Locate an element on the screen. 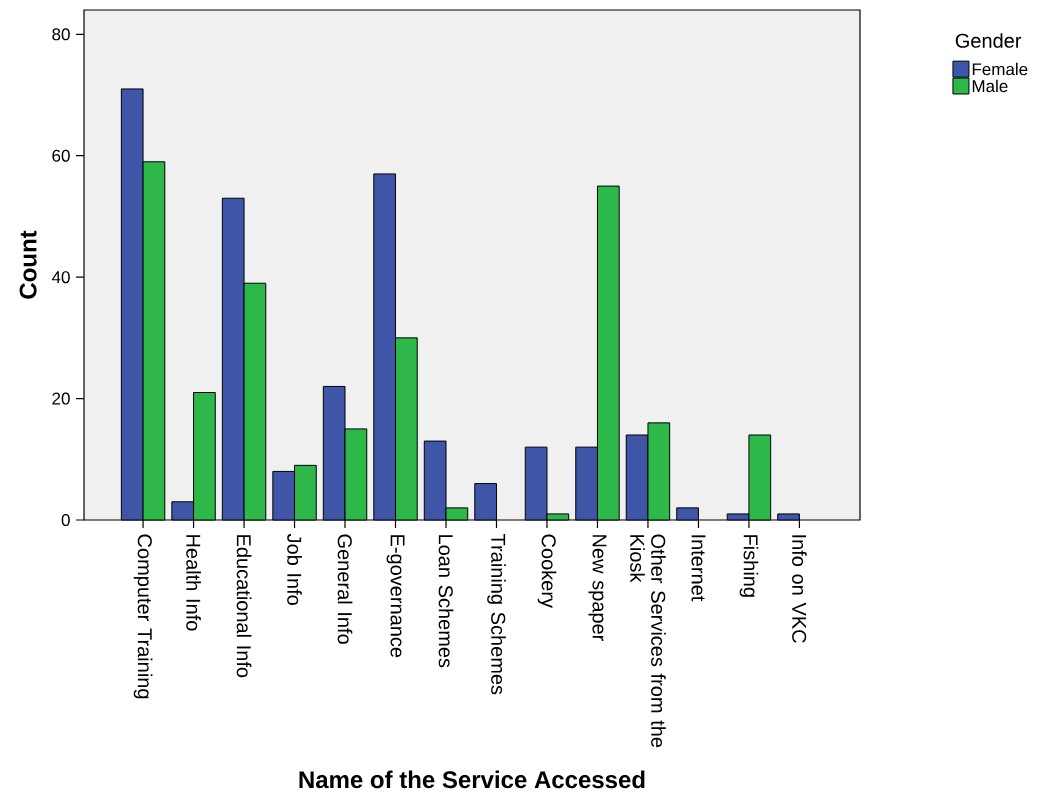  x-tick-label: Job Info is located at coordinates (294, 569).